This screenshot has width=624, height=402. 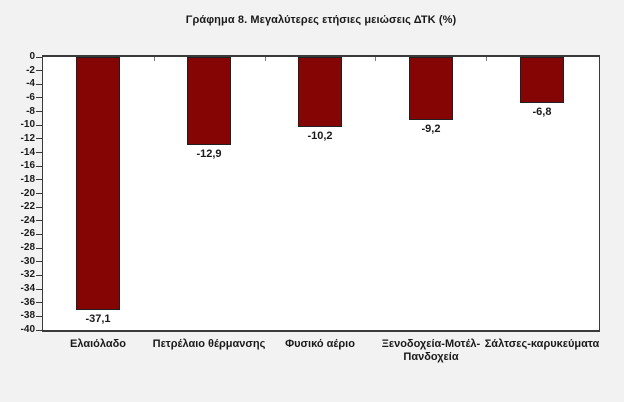 I want to click on category-label: Πετρέλαιο θέρμανσης, so click(x=209, y=344).